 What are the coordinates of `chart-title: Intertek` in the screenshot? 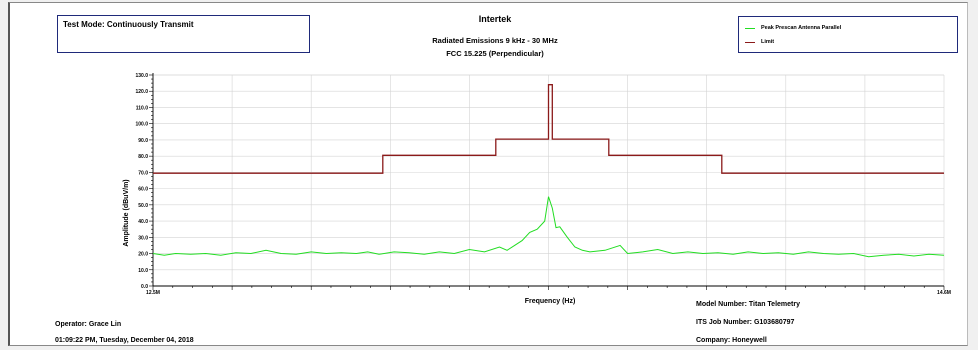 It's located at (495, 19).